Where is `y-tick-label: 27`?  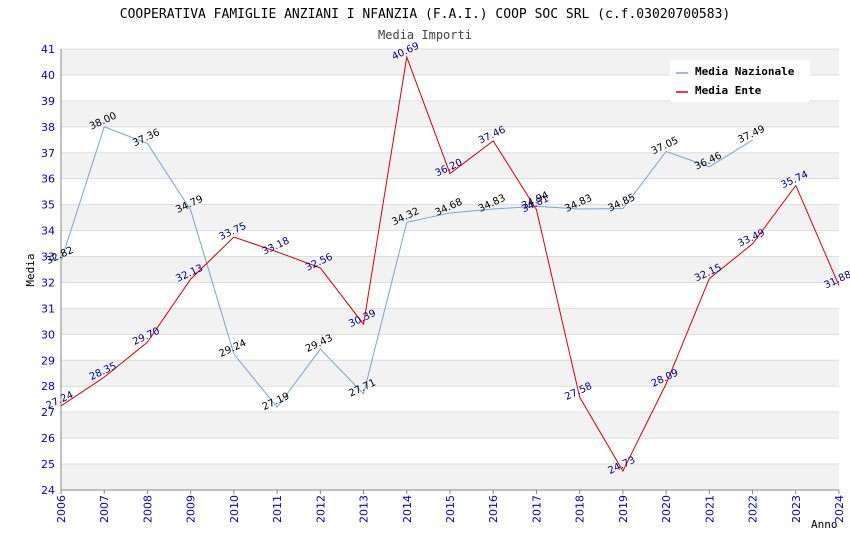 y-tick-label: 27 is located at coordinates (48, 412).